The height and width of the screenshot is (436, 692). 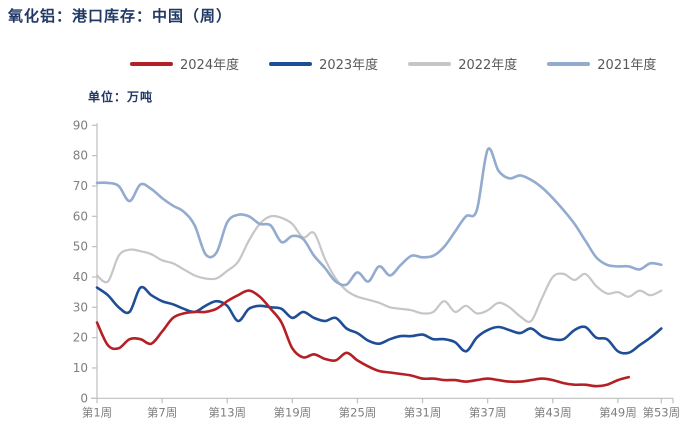 What do you see at coordinates (121, 97) in the screenshot?
I see `unit-label: 单位：万吨` at bounding box center [121, 97].